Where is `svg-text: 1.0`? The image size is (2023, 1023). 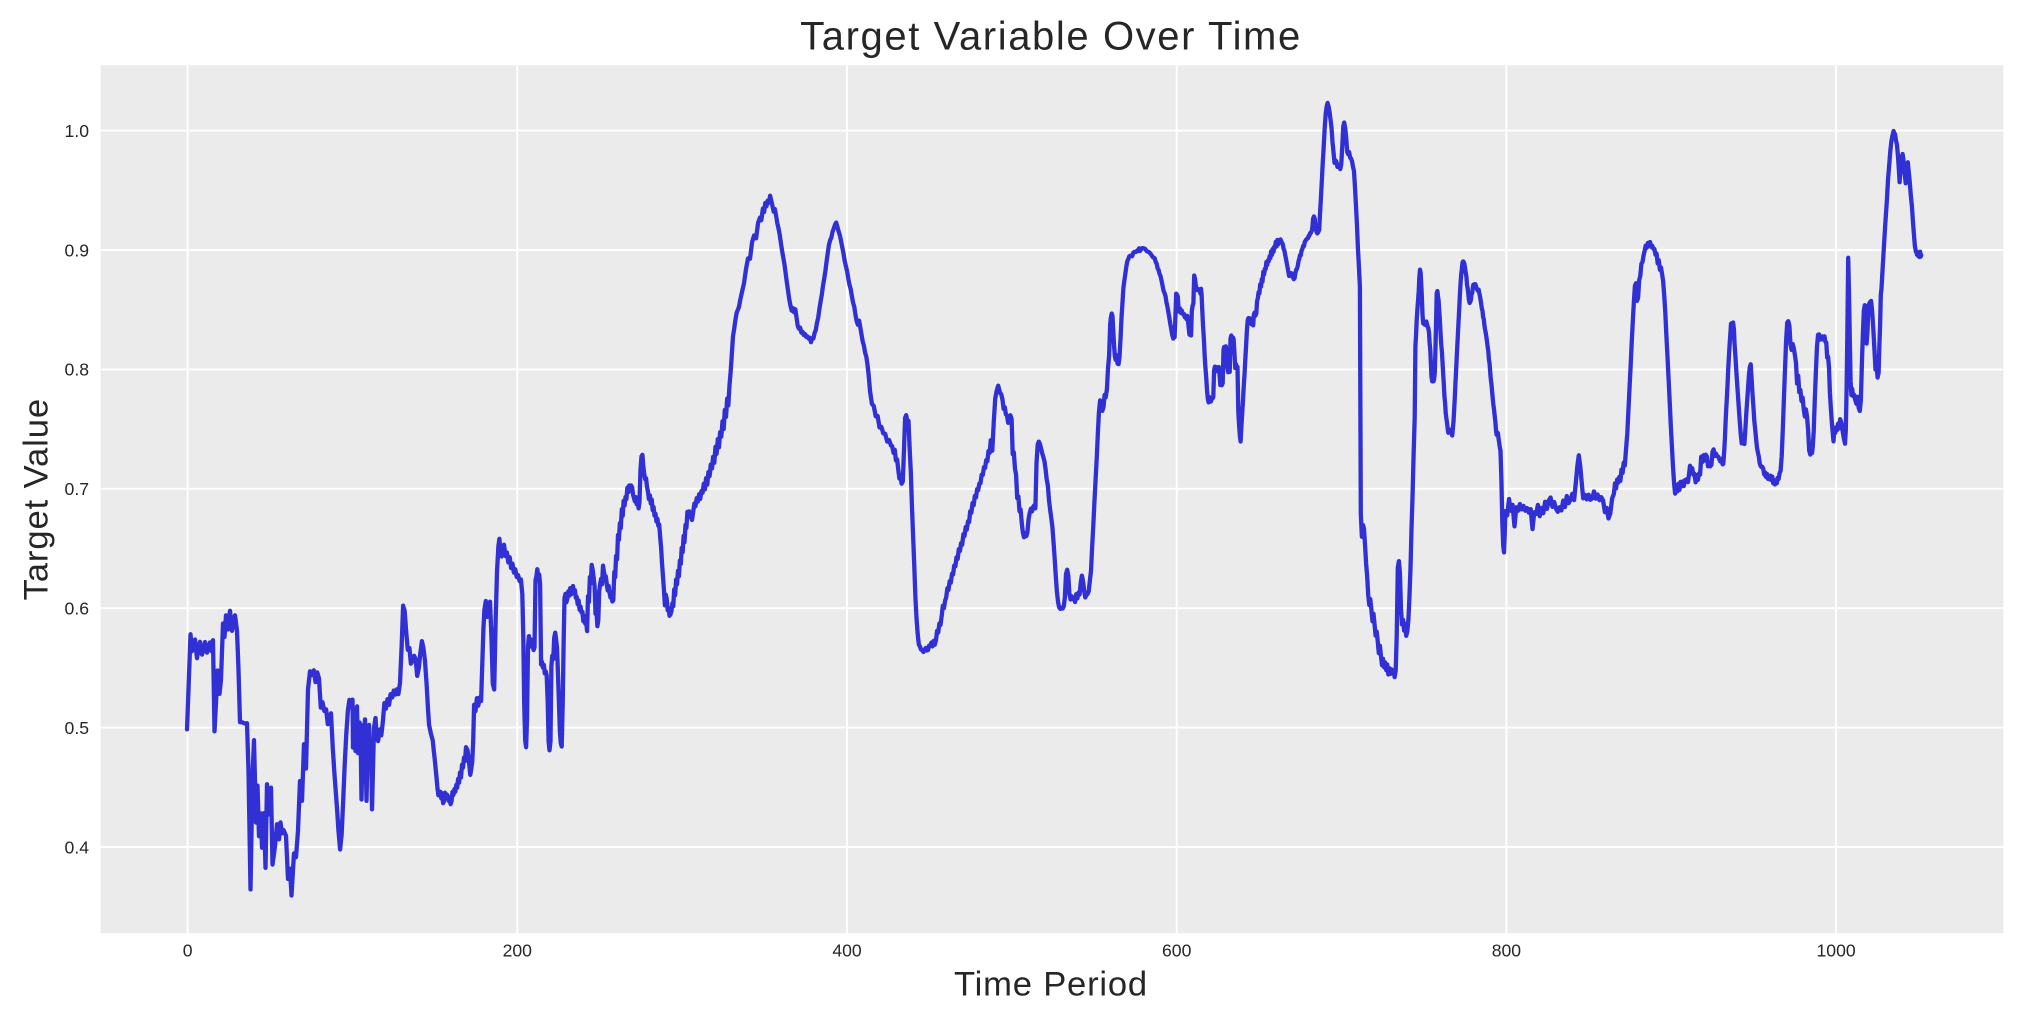 svg-text: 1.0 is located at coordinates (77, 131).